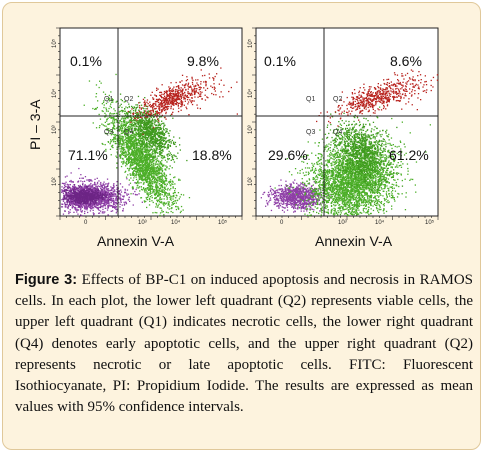 The width and height of the screenshot is (485, 454). Describe the element at coordinates (212, 155) in the screenshot. I see `plot-left-q4-percent: 18.8%` at that location.